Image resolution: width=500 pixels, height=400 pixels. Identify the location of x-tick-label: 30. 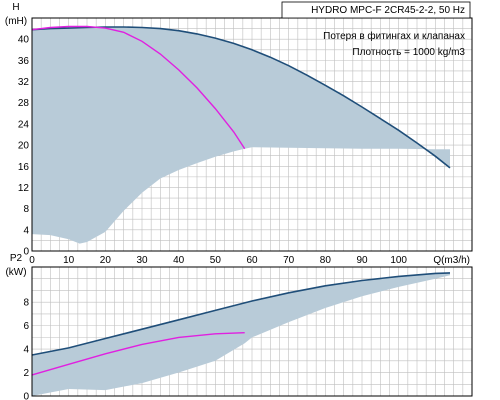
(142, 260).